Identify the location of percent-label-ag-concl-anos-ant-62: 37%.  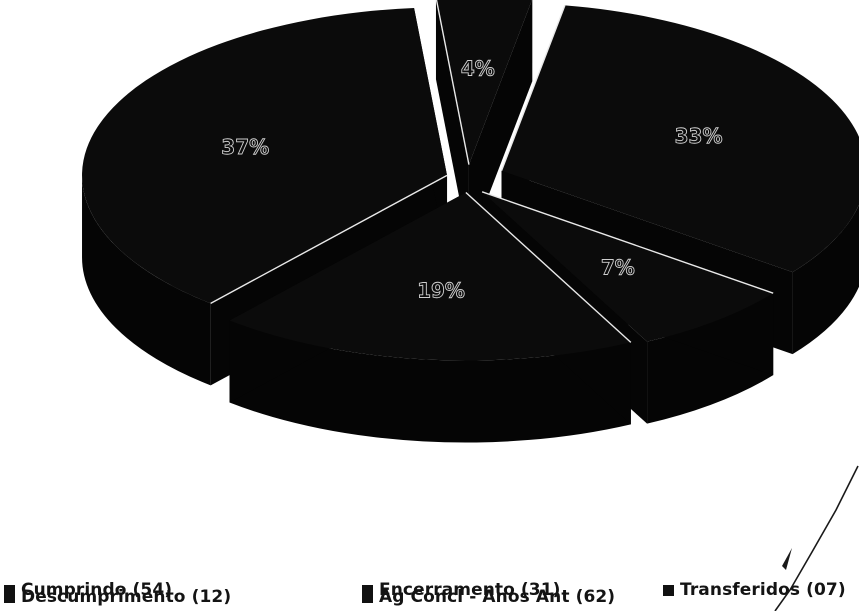
(245, 147).